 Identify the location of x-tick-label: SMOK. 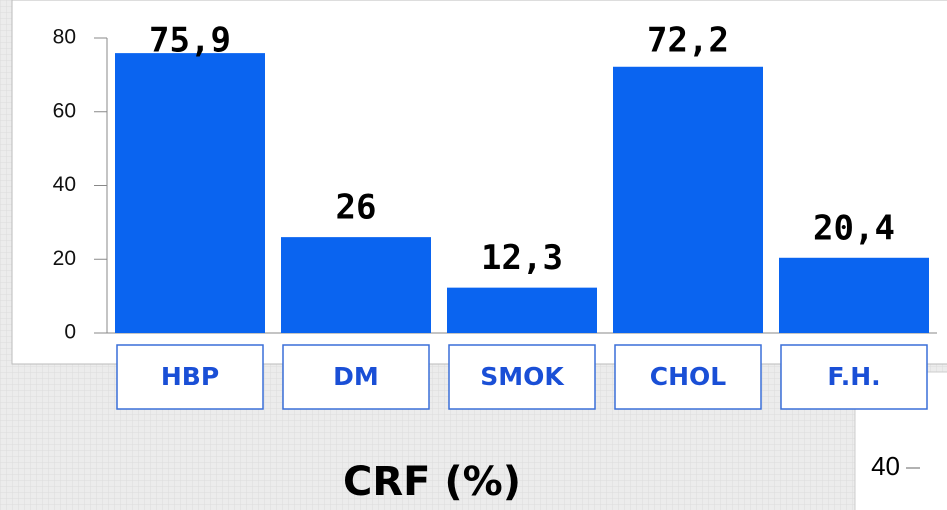
(522, 376).